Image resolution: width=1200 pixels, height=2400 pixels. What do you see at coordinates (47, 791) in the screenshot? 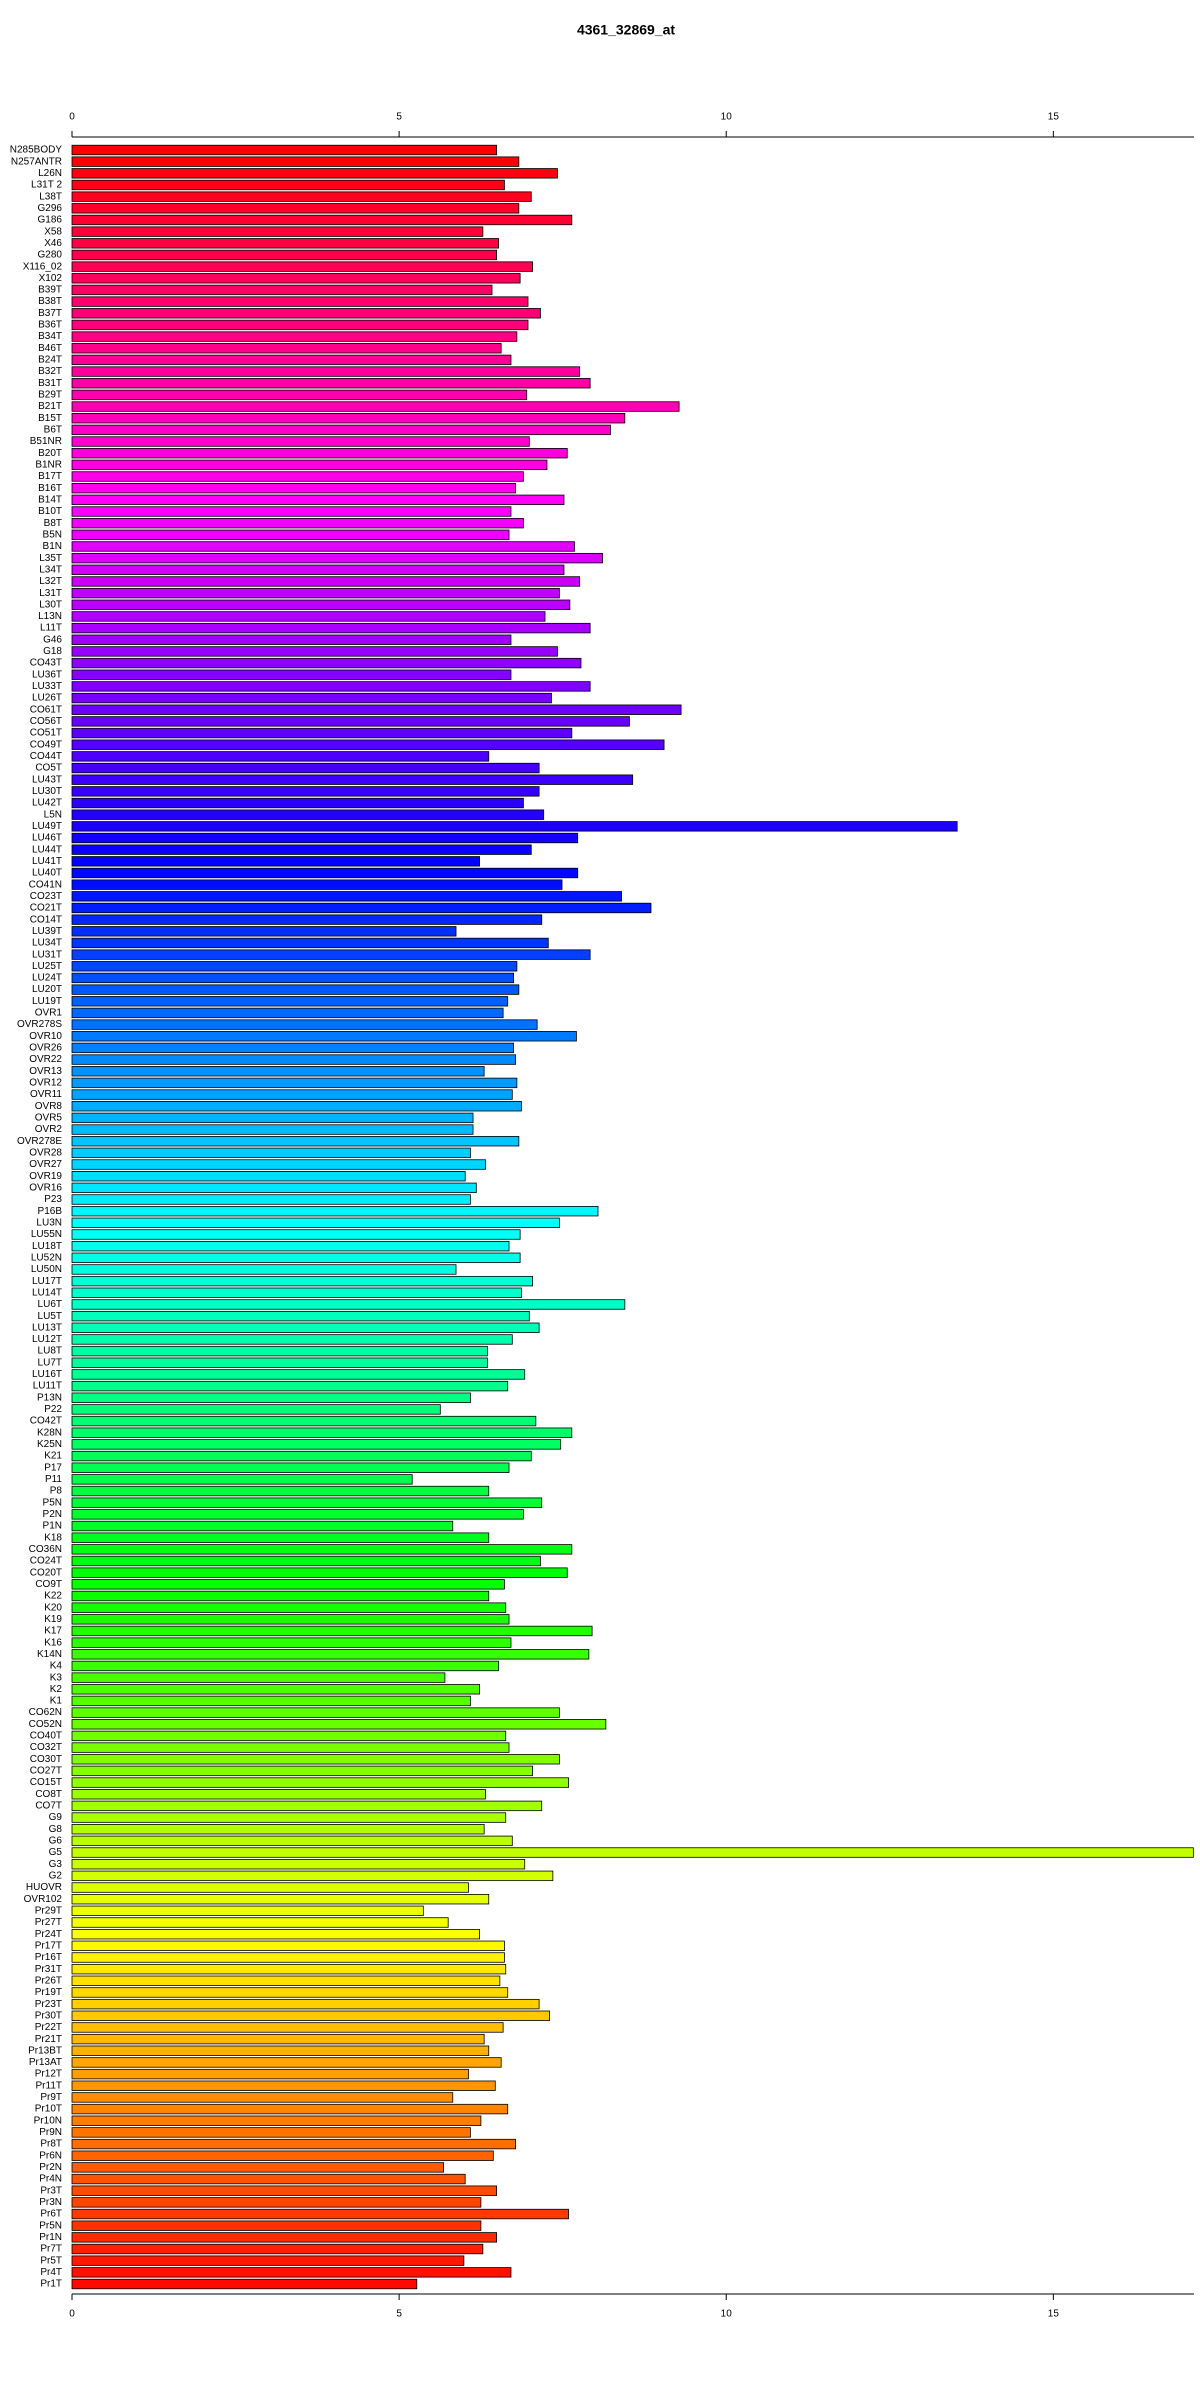
I see `y-tick-label: LU30T` at bounding box center [47, 791].